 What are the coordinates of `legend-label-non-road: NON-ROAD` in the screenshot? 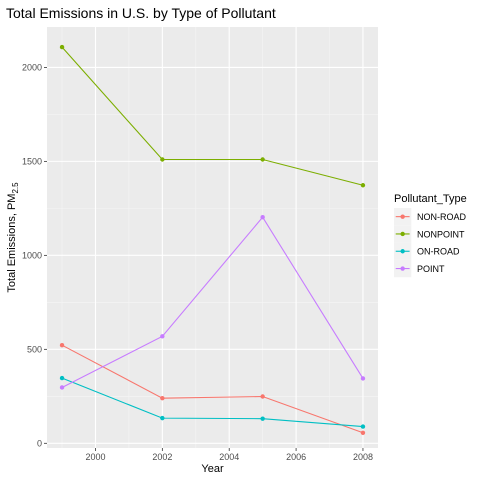 It's located at (441, 217).